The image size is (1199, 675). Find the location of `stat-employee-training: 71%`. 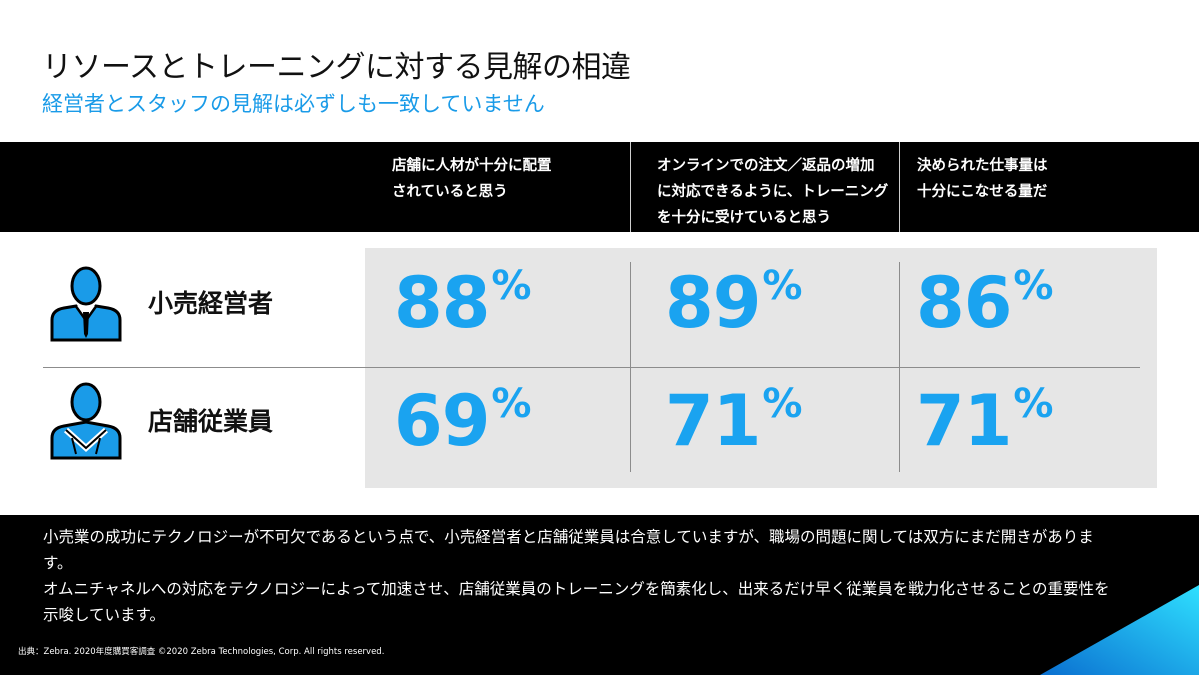

stat-employee-training: 71% is located at coordinates (734, 421).